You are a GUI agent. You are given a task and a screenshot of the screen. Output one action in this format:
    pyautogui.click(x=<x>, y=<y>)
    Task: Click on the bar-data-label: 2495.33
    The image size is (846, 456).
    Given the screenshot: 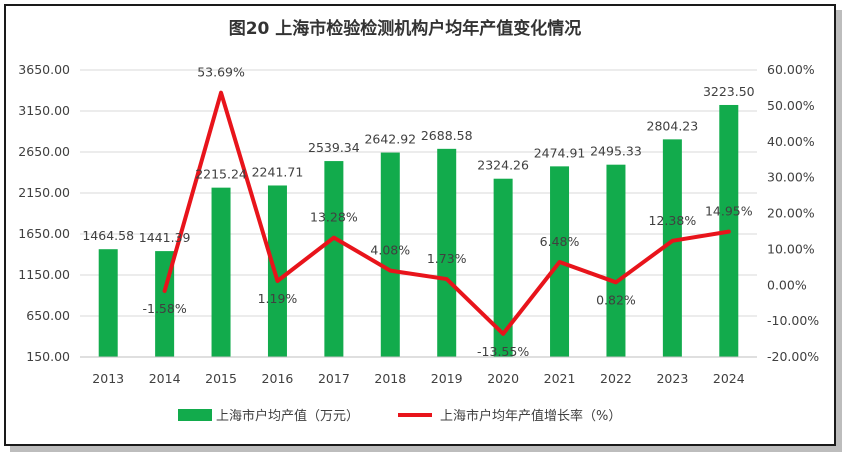 What is the action you would take?
    pyautogui.click(x=616, y=151)
    